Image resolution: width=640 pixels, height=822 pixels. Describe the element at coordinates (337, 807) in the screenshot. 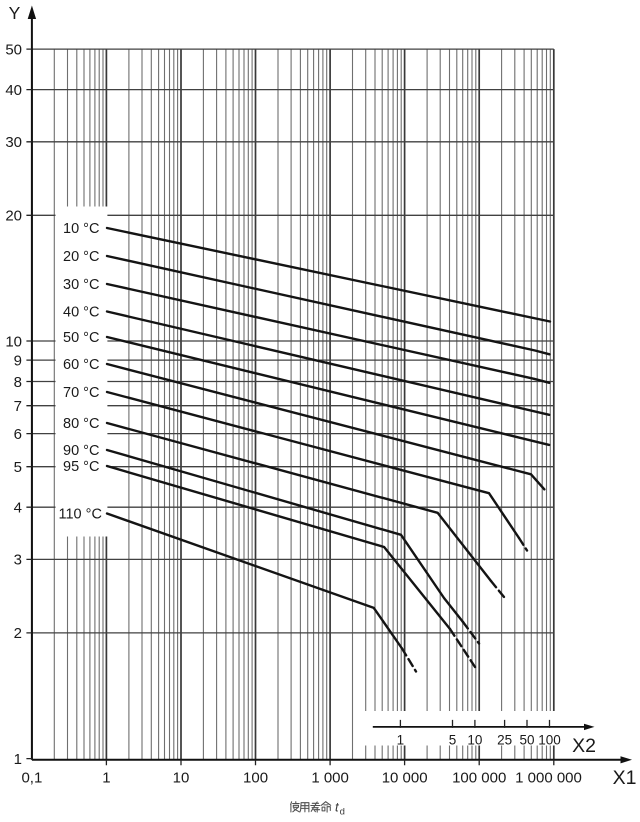

I see `svg-text: t` at that location.